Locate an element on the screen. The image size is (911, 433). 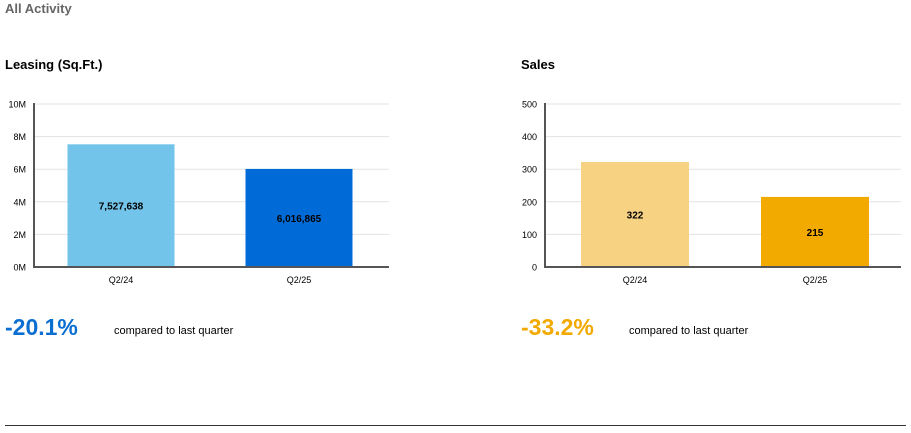
sales-change-note: compared to last quarter is located at coordinates (689, 331).